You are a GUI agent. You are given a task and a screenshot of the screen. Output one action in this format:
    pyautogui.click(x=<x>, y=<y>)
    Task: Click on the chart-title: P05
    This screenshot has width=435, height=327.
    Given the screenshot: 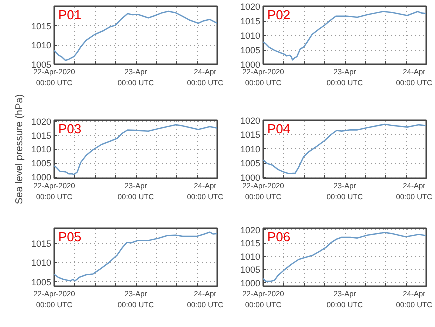 What is the action you would take?
    pyautogui.click(x=70, y=237)
    